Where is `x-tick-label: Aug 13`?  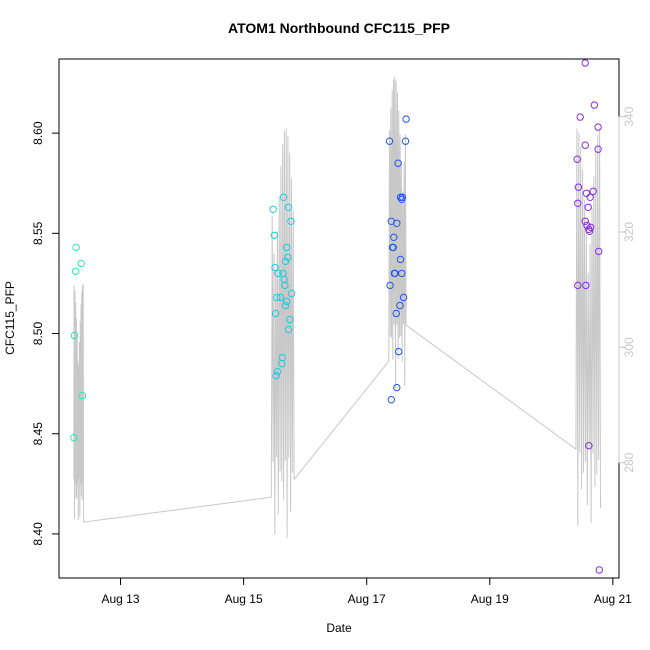
x-tick-label: Aug 13 is located at coordinates (121, 599).